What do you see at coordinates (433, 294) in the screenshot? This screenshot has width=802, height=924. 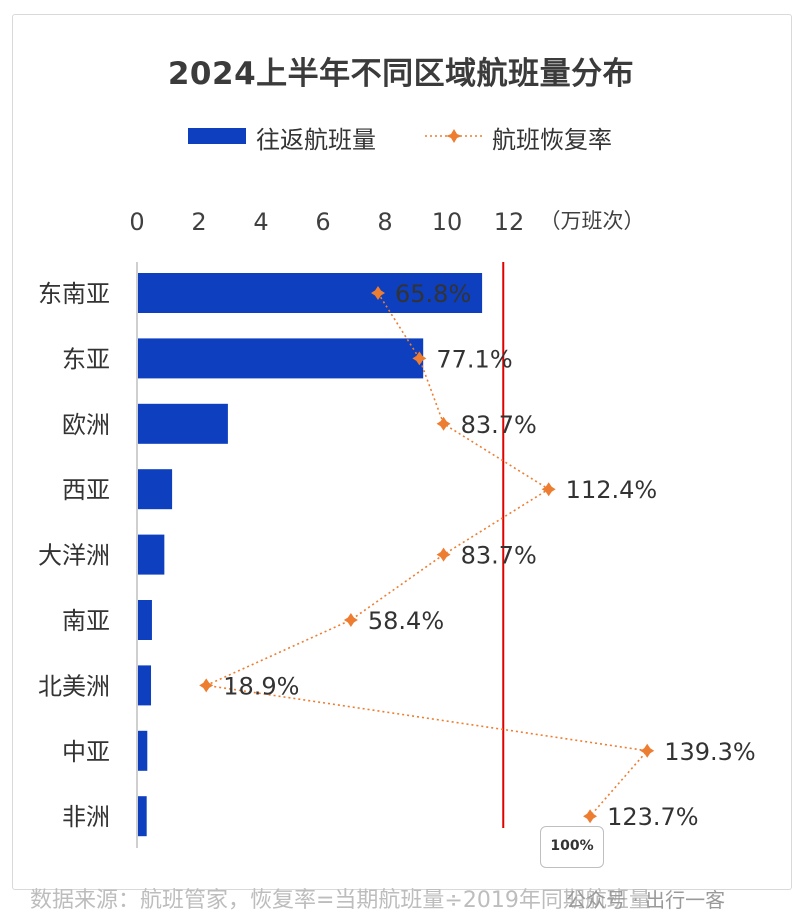 I see `recovery-data-label: 65.8%` at bounding box center [433, 294].